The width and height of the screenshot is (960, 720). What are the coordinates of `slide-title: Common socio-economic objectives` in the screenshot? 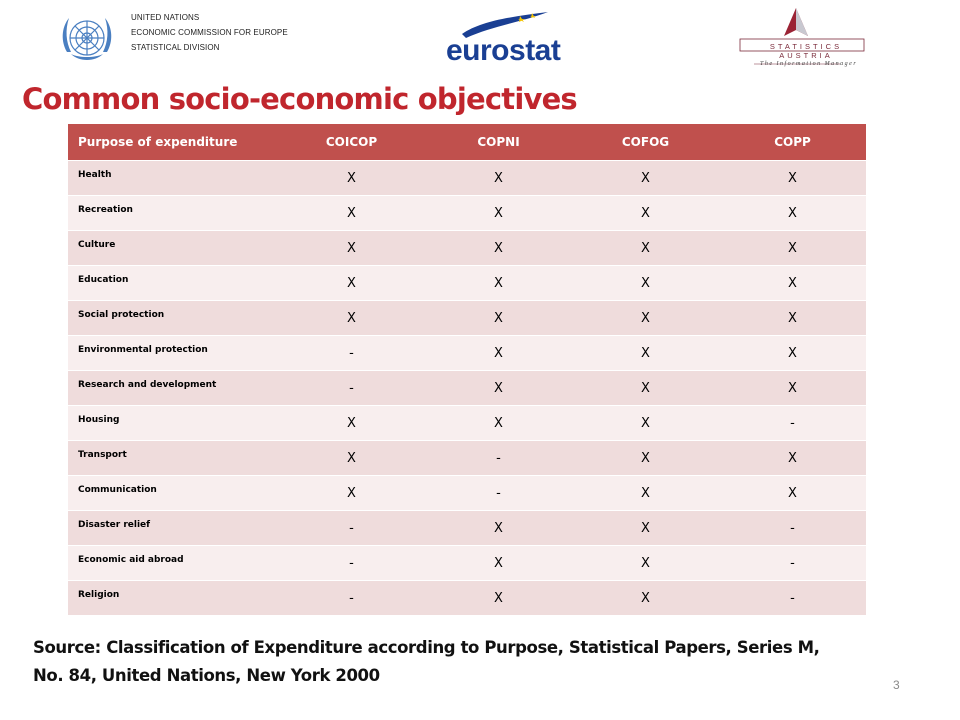 It's located at (300, 99).